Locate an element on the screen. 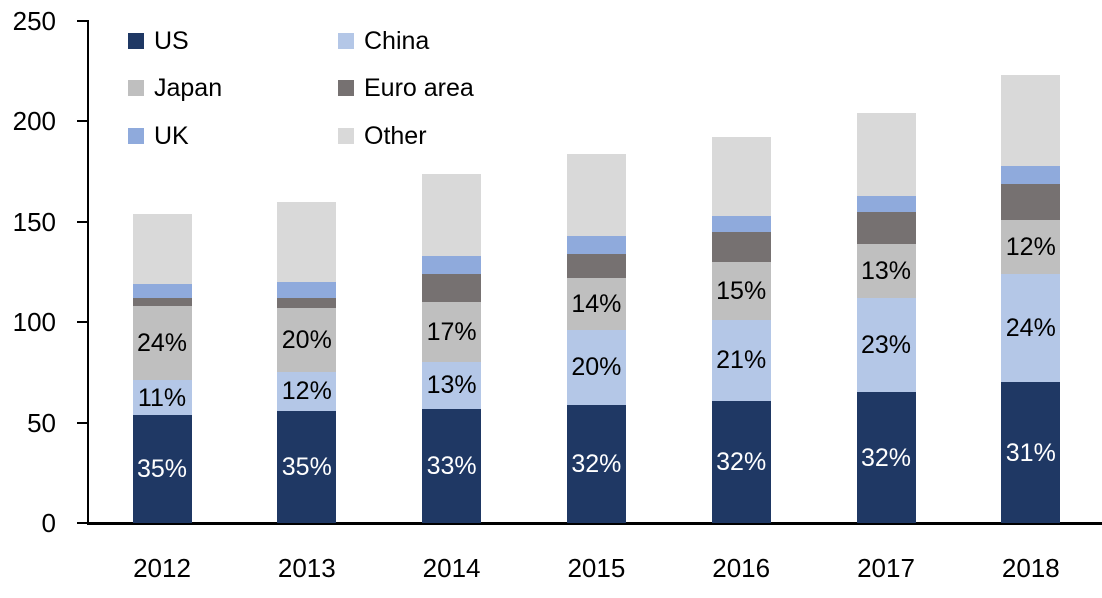 Image resolution: width=1102 pixels, height=598 pixels. bar-segment-other-2013 is located at coordinates (307, 242).